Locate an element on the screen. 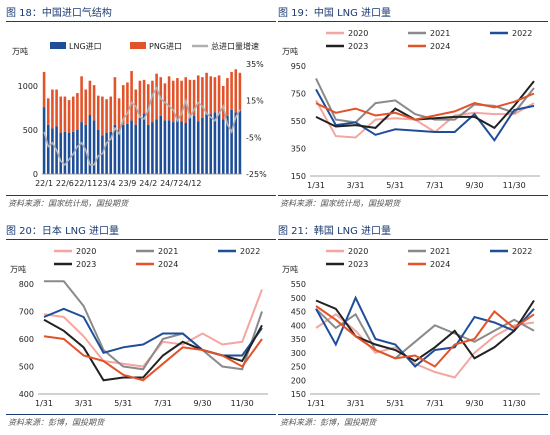  y-tick-label: 200 is located at coordinates (298, 380).